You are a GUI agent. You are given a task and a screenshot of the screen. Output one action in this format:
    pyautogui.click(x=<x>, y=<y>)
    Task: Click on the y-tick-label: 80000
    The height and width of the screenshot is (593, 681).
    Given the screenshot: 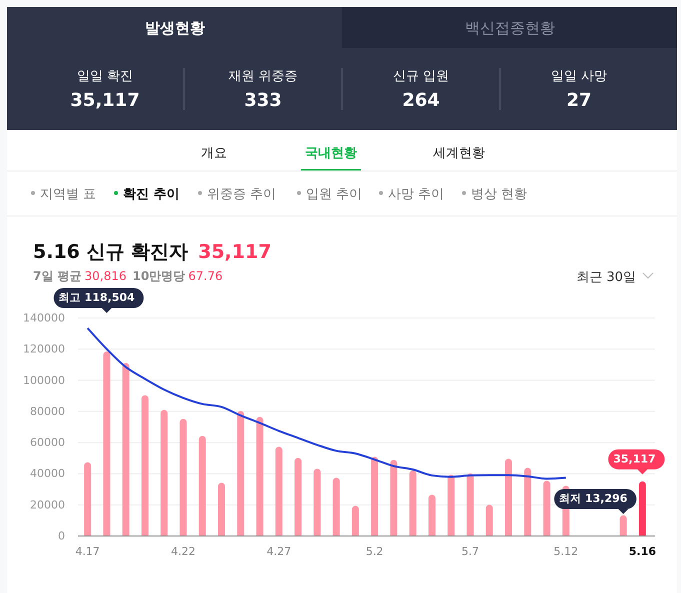 What is the action you would take?
    pyautogui.click(x=47, y=411)
    